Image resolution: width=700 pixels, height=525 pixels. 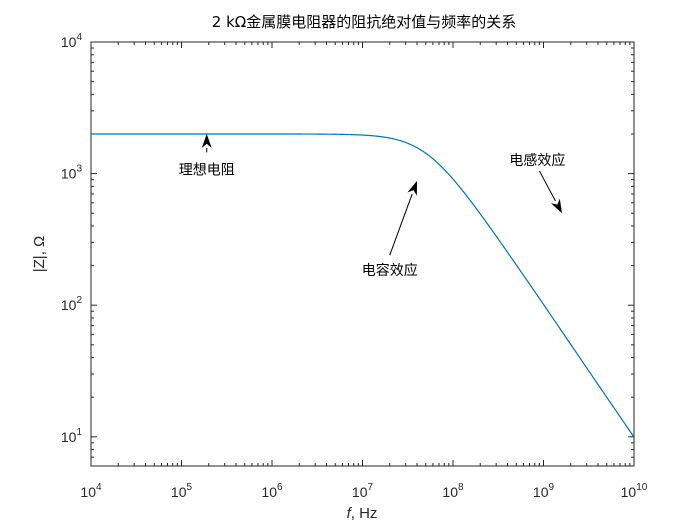 I want to click on x-tick-label: 10⁹, so click(x=544, y=491).